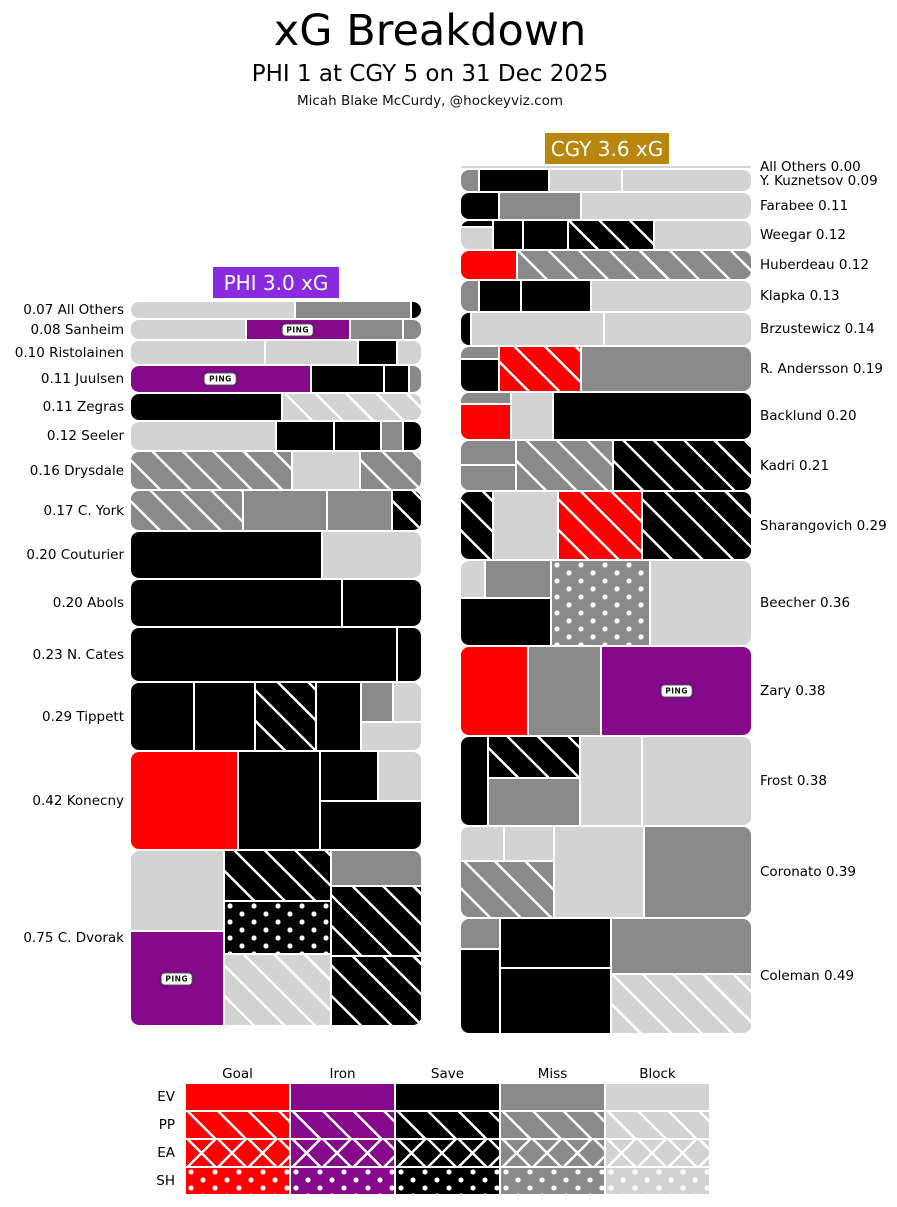 This screenshot has height=1207, width=897. I want to click on legend-cell-miss-SH, so click(552, 1181).